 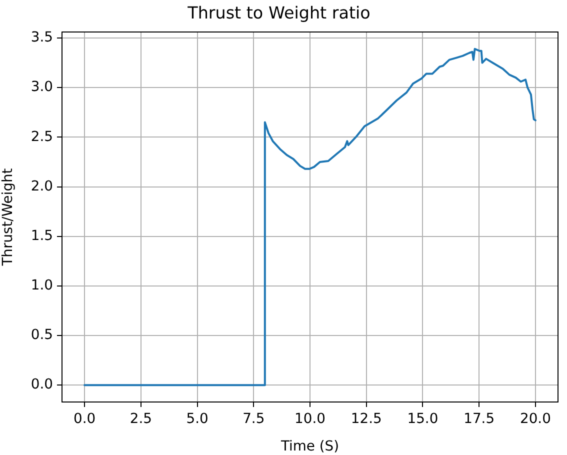 What do you see at coordinates (41, 236) in the screenshot?
I see `y-tick-label: 1.5` at bounding box center [41, 236].